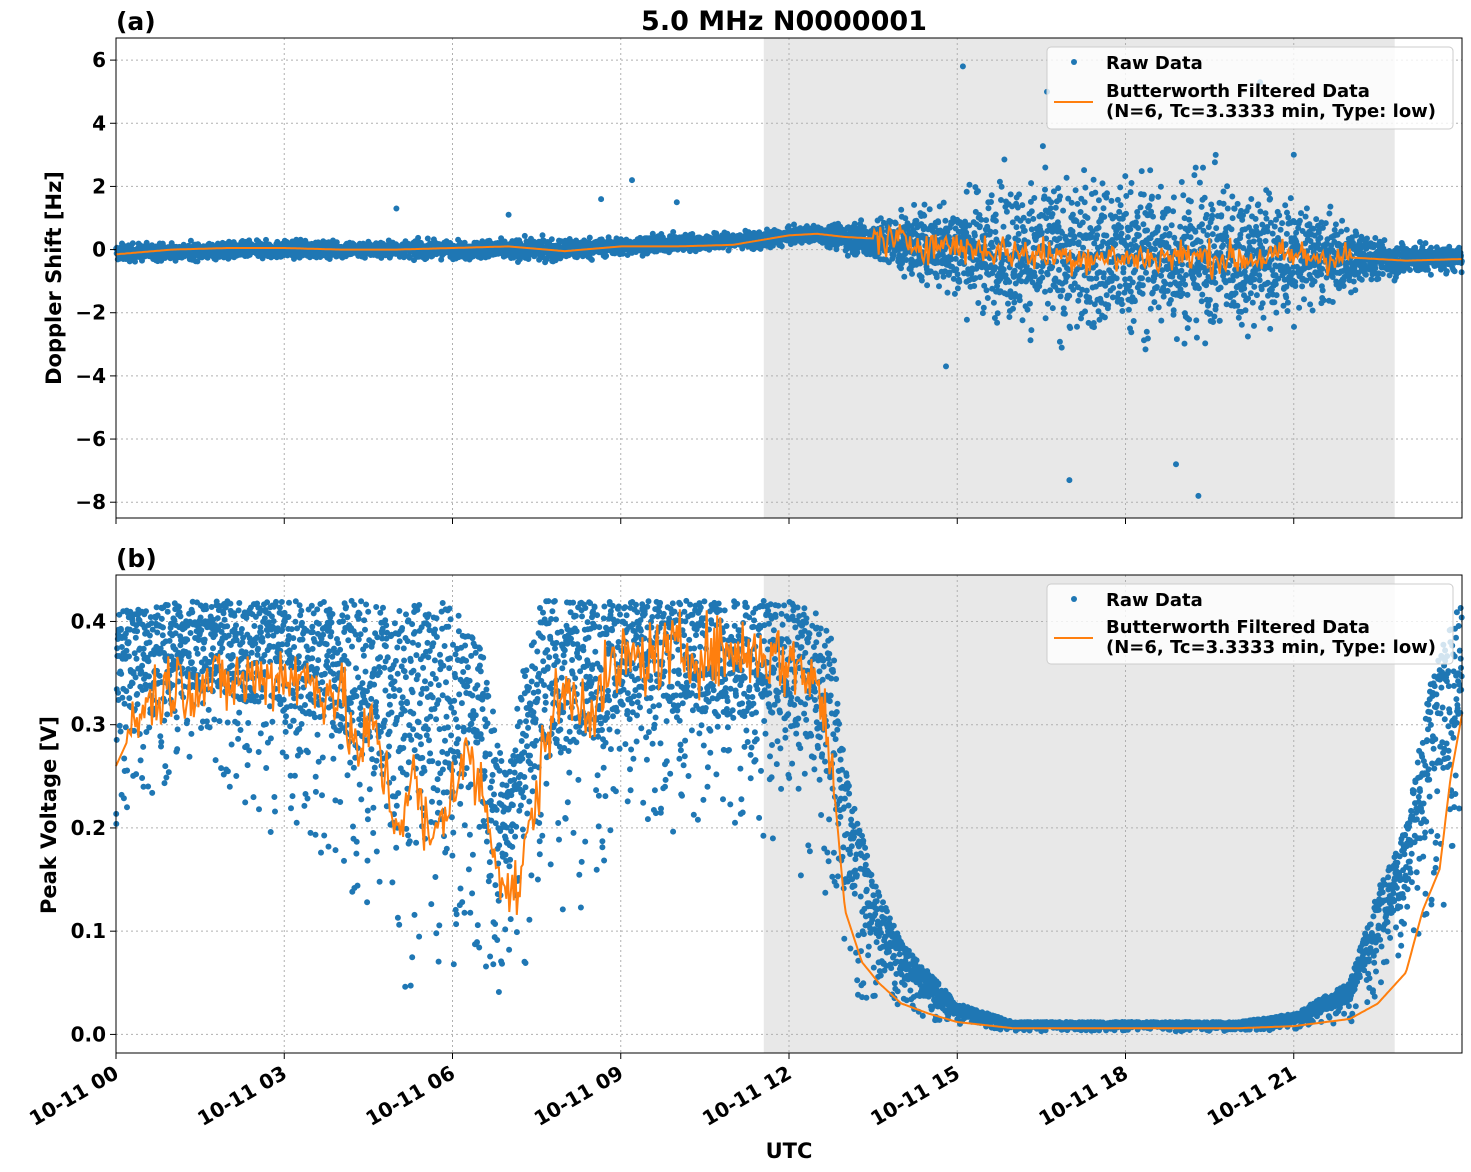 Image resolution: width=1471 pixels, height=1172 pixels. I want to click on panel-a-y-ticks: 6 4 2 0 −2 −4 −6 −8, so click(95, 281).